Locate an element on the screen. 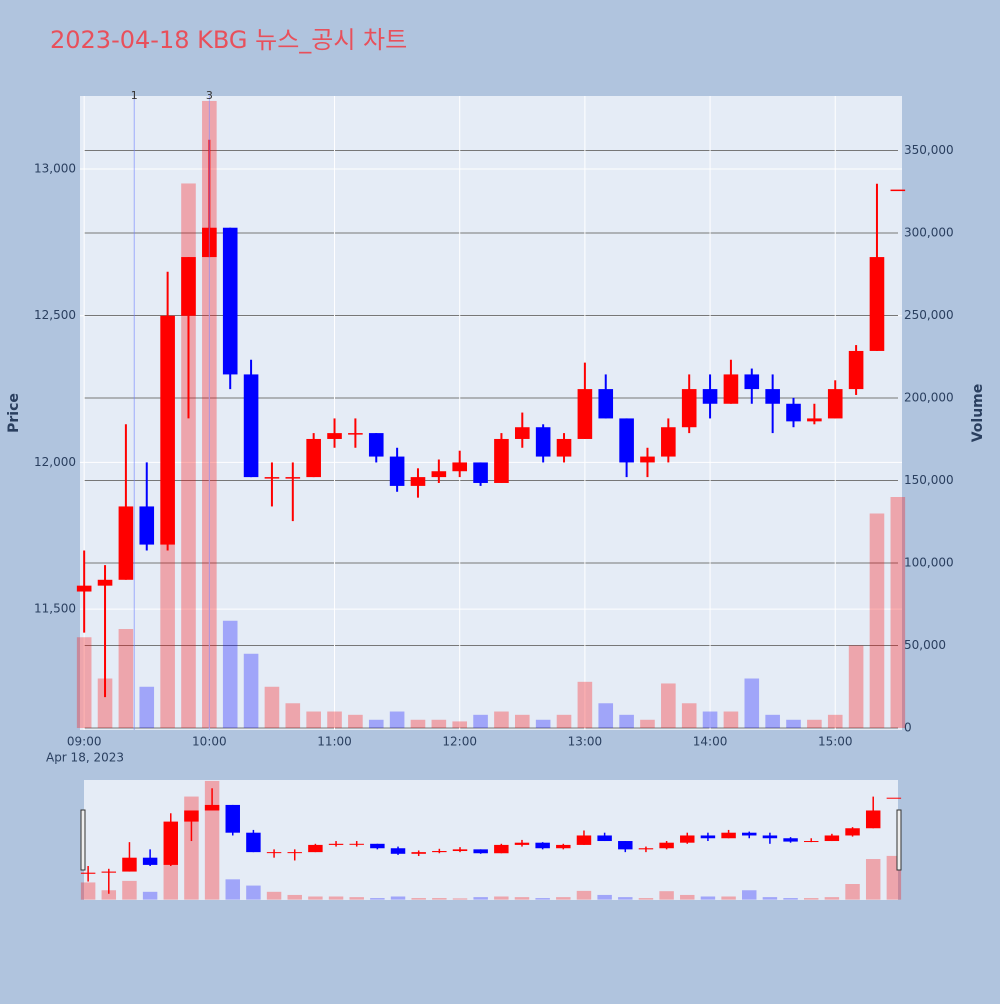  annotation-label: 1 is located at coordinates (134, 95).